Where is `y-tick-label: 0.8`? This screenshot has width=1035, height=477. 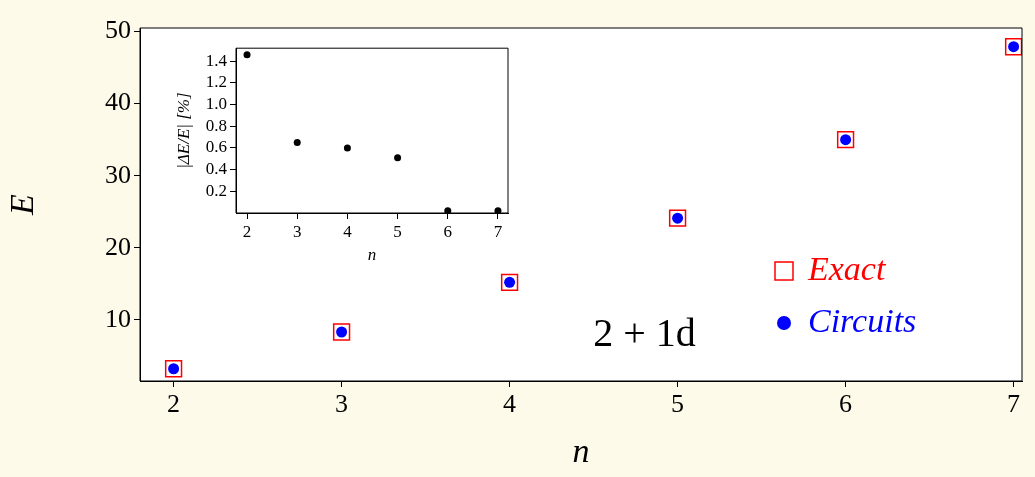 y-tick-label: 0.8 is located at coordinates (216, 125).